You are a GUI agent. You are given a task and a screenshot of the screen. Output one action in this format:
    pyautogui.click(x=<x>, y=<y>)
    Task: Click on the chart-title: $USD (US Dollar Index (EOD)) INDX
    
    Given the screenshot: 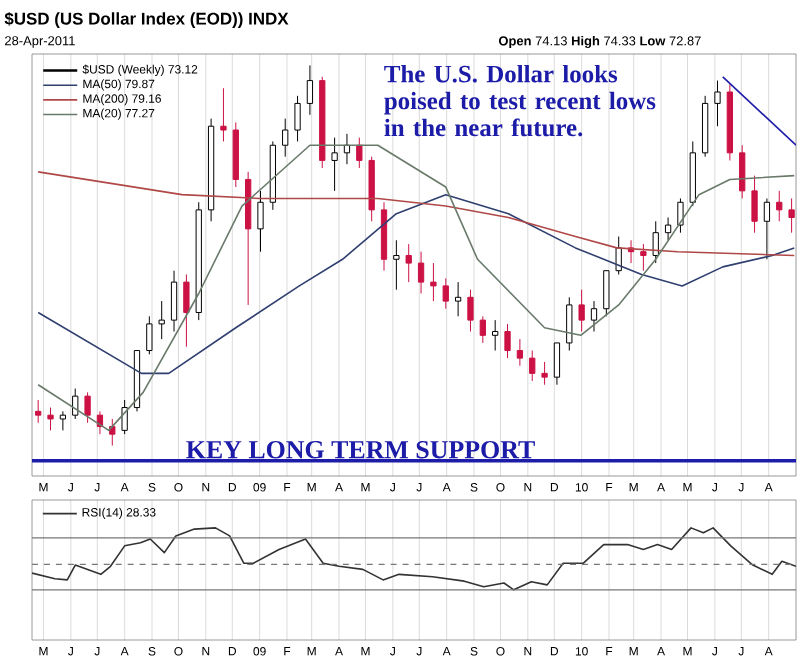 What is the action you would take?
    pyautogui.click(x=146, y=20)
    